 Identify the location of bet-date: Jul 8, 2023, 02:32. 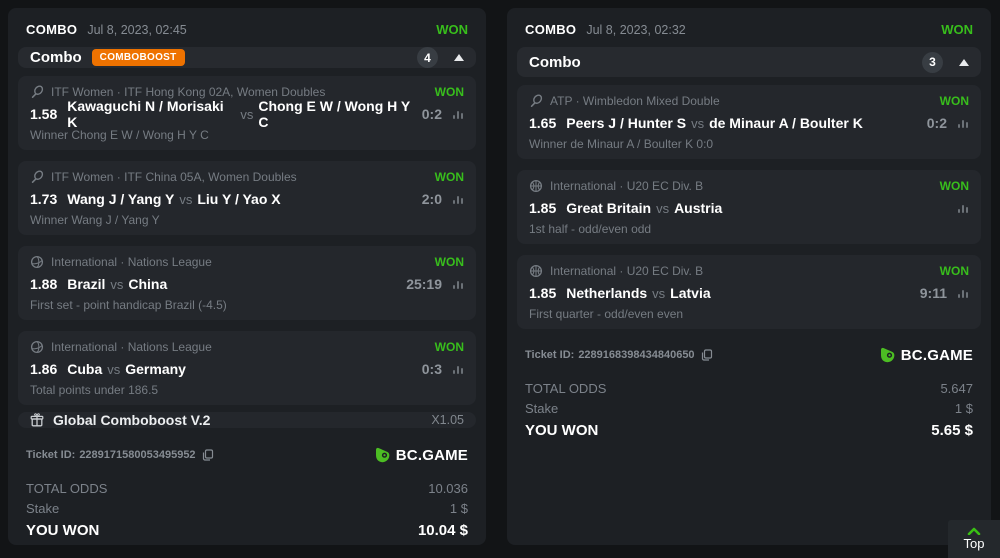
(636, 29).